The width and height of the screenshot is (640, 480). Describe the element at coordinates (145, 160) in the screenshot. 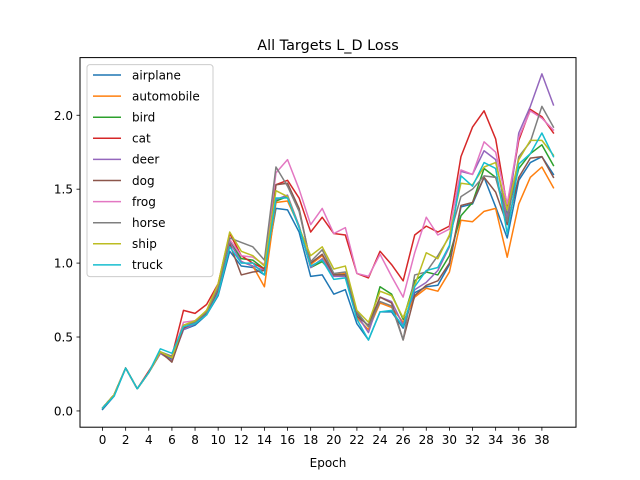

I see `legend-label-deer: deer` at that location.